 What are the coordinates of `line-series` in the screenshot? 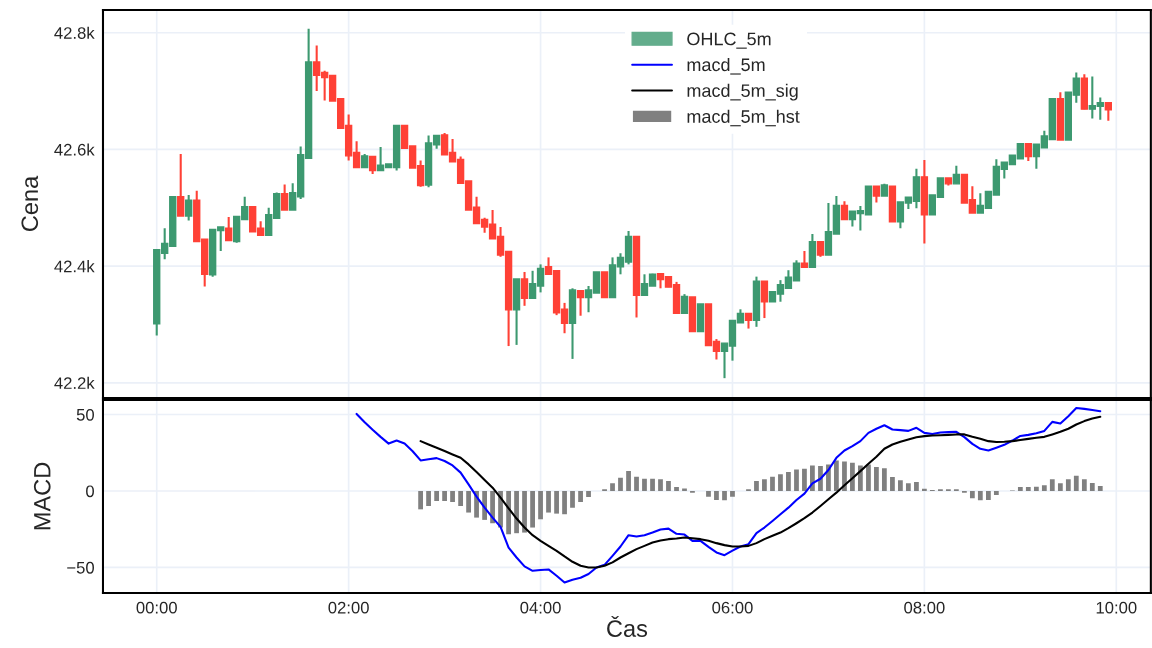 It's located at (760, 492).